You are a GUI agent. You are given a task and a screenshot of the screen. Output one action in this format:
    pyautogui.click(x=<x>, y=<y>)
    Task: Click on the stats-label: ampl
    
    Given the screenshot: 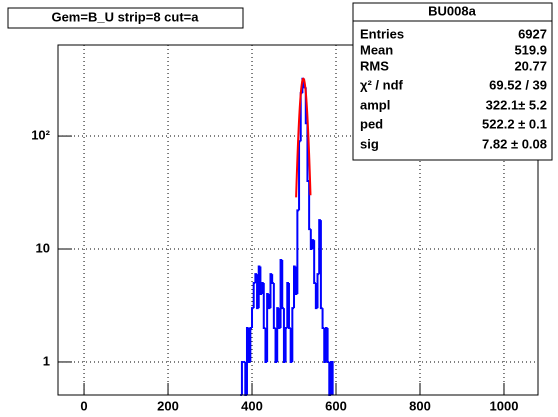 What is the action you would take?
    pyautogui.click(x=375, y=104)
    